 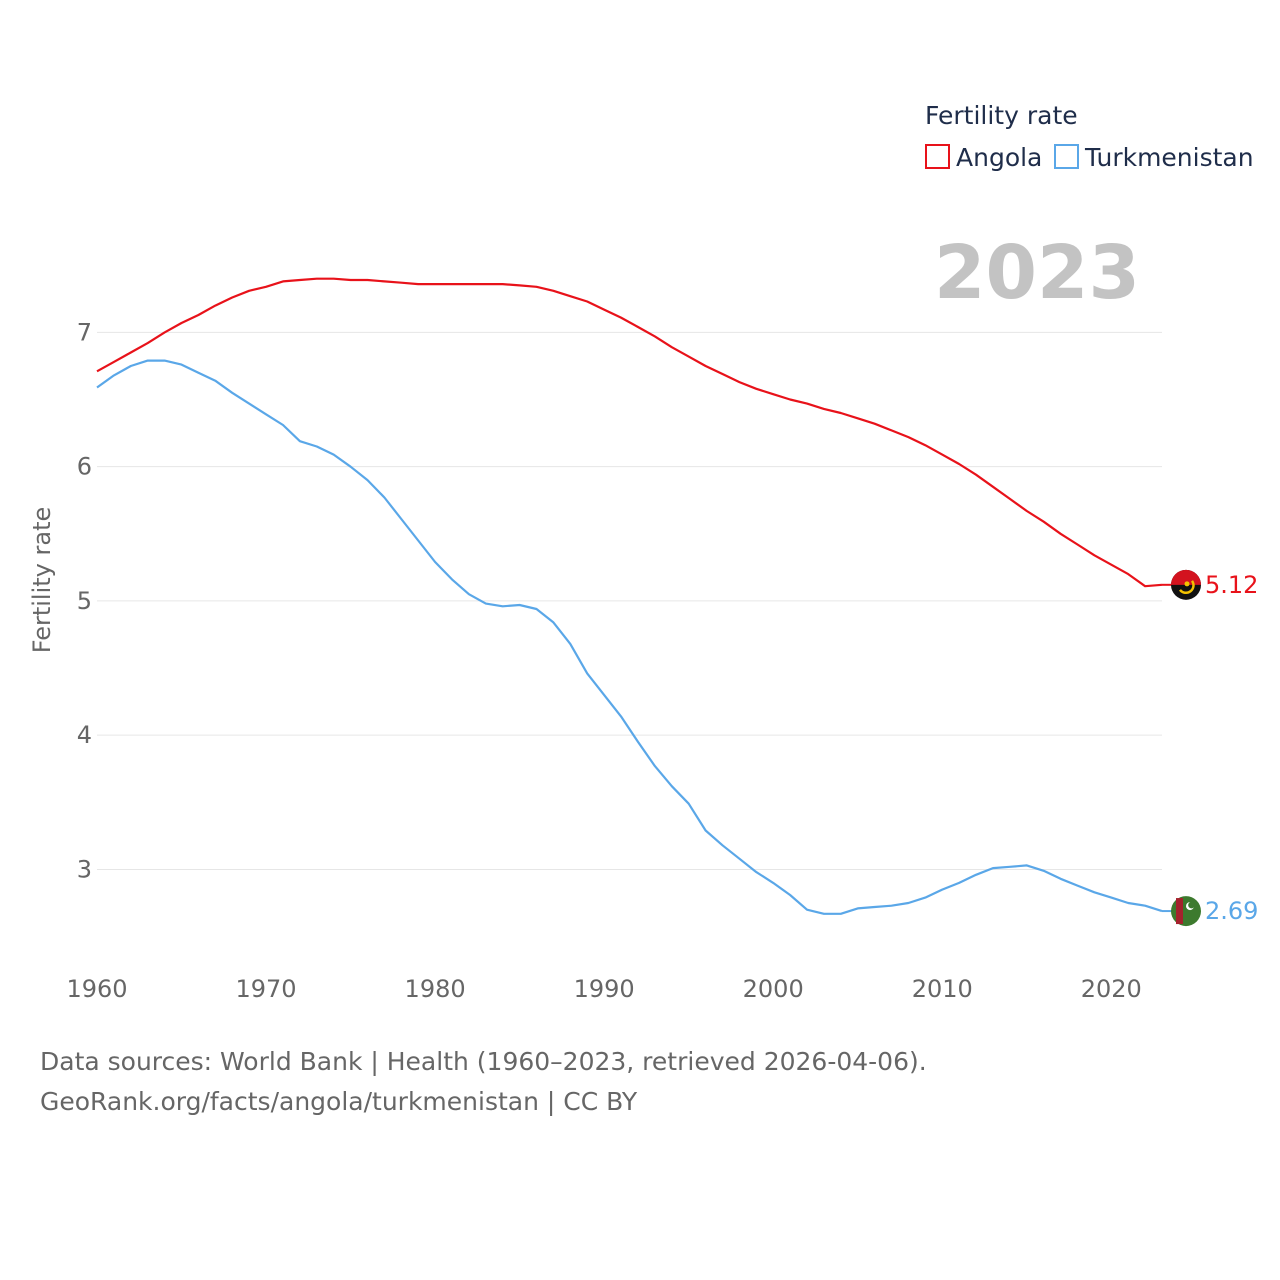 I want to click on x-axis-ticks: 1960 1970 1980 1990 2000 2010 2020, so click(x=603, y=989).